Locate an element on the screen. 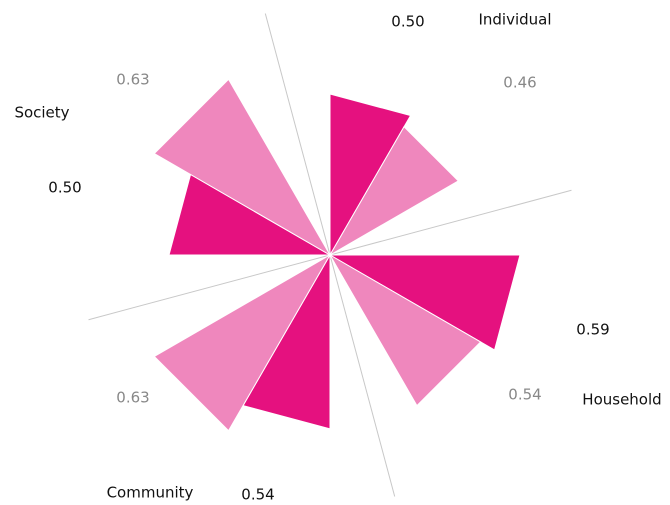  value-label: 0.59 is located at coordinates (592, 330).